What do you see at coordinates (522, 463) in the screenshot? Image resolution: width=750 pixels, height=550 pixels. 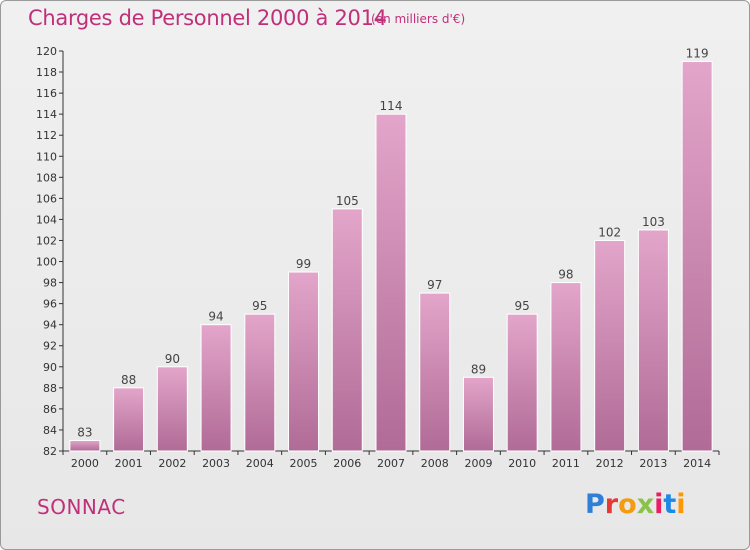 I see `x-tick-label: 2010` at bounding box center [522, 463].